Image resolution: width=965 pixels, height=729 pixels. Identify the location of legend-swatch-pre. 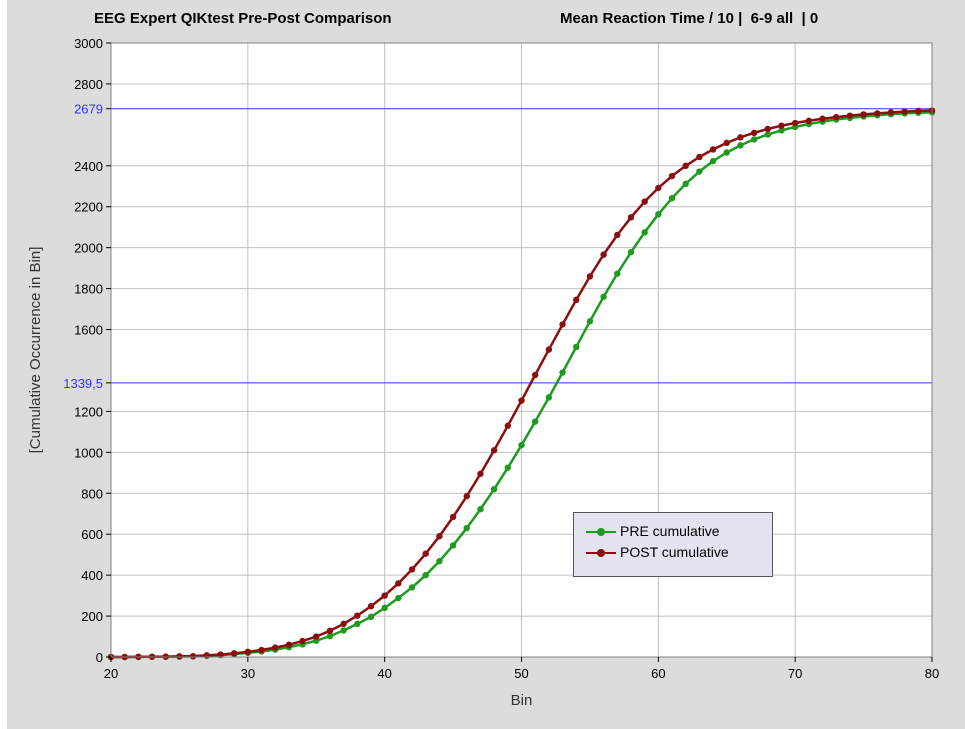
(601, 532).